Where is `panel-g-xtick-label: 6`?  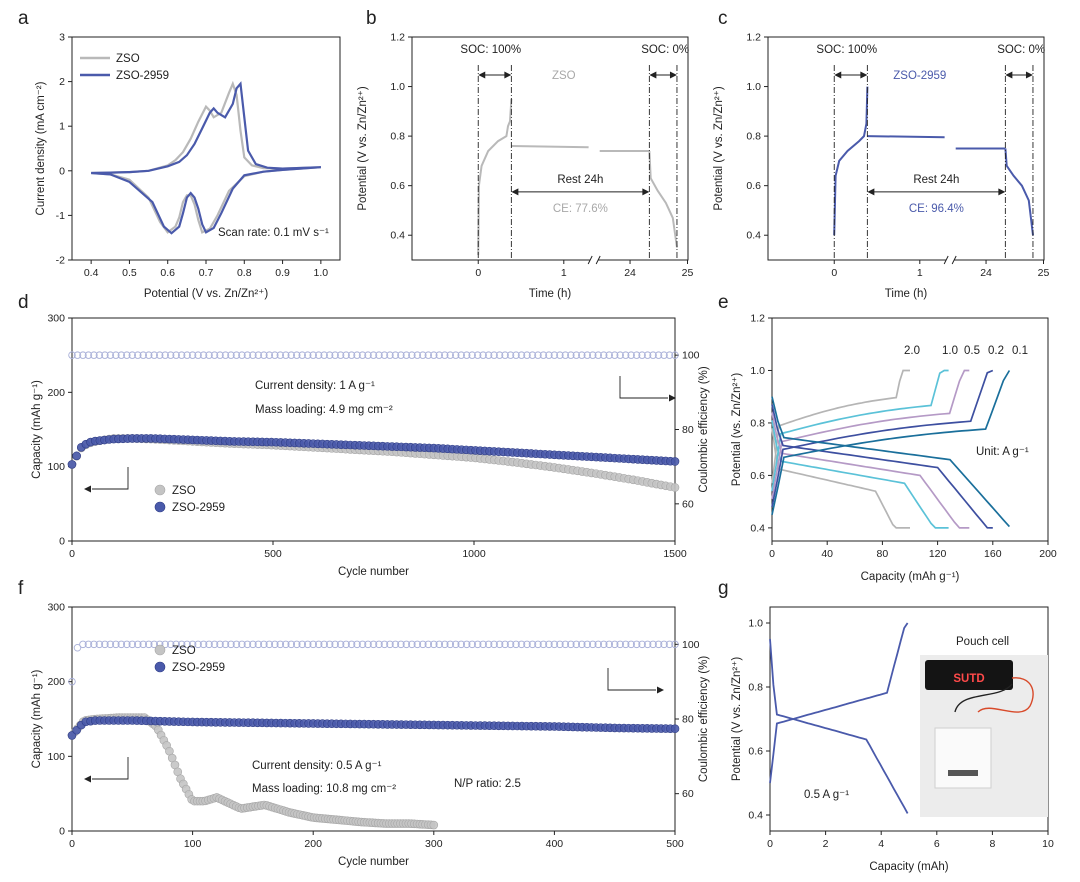 panel-g-xtick-label: 6 is located at coordinates (937, 844).